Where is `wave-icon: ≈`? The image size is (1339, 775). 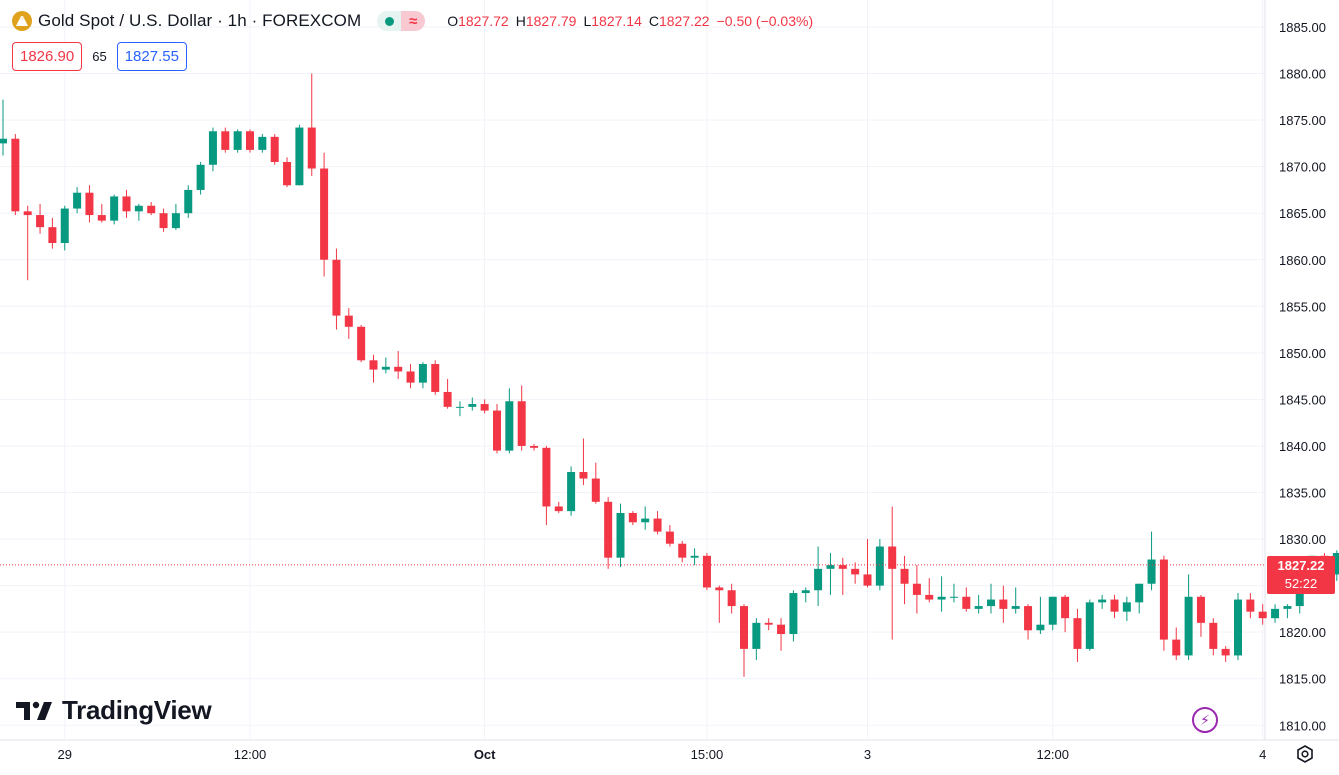 wave-icon: ≈ is located at coordinates (413, 21).